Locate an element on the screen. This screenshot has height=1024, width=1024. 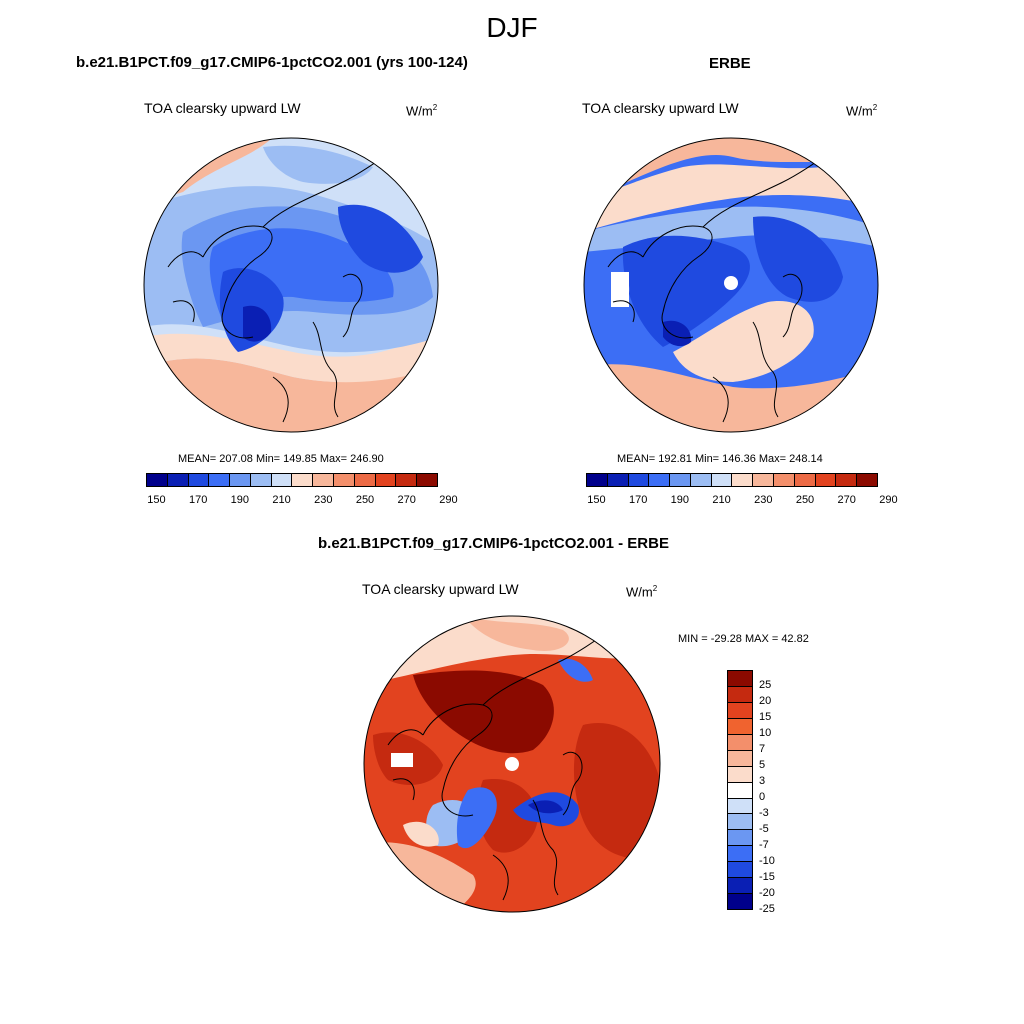
panel-title-obs: ERBE is located at coordinates (730, 63).